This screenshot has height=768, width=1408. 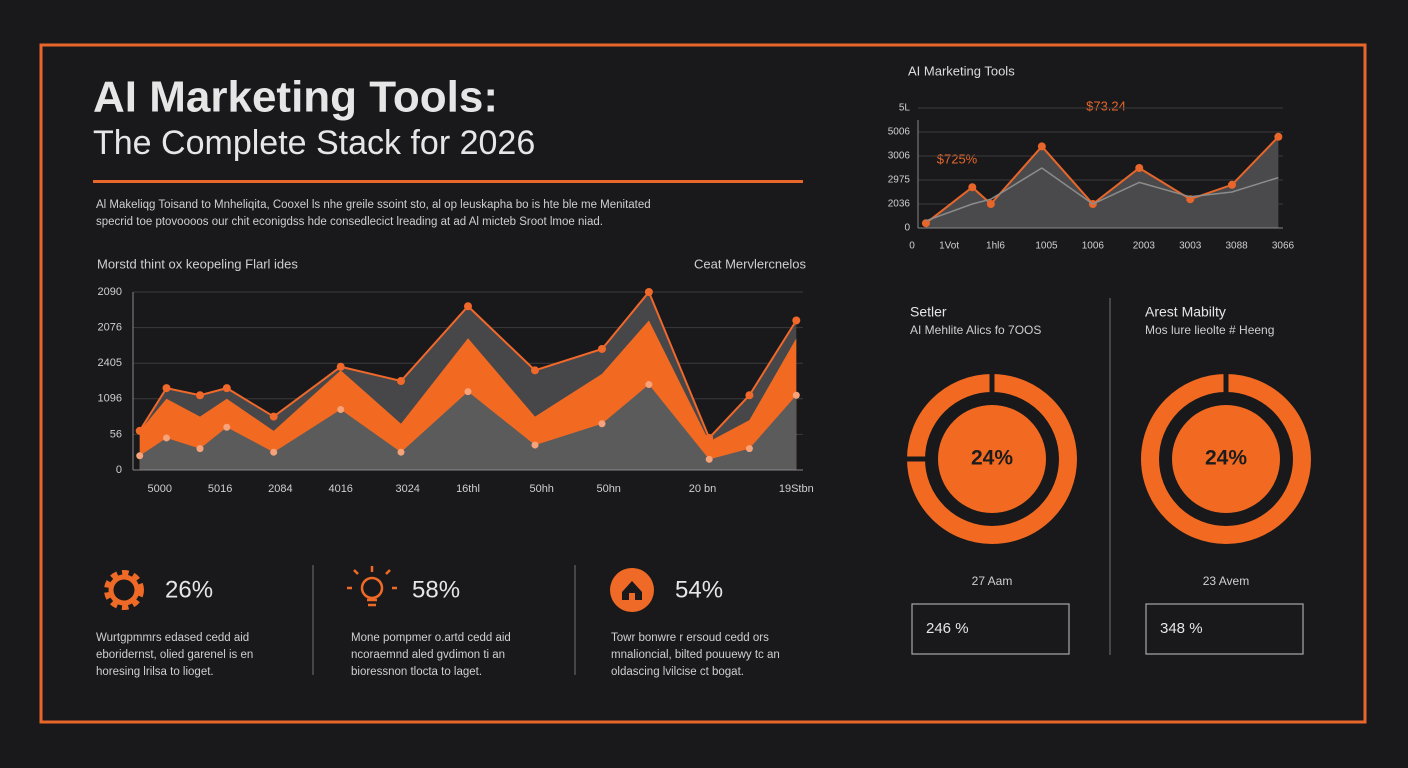 I want to click on bulb-icon, so click(x=372, y=586).